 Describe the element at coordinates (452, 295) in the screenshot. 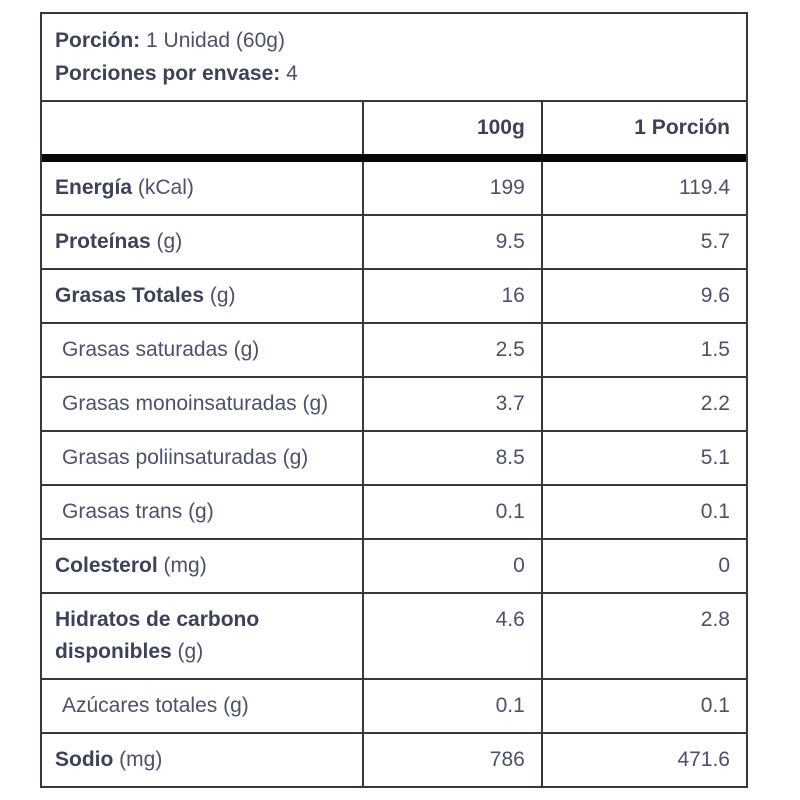

I see `value-per-100g: 16` at that location.